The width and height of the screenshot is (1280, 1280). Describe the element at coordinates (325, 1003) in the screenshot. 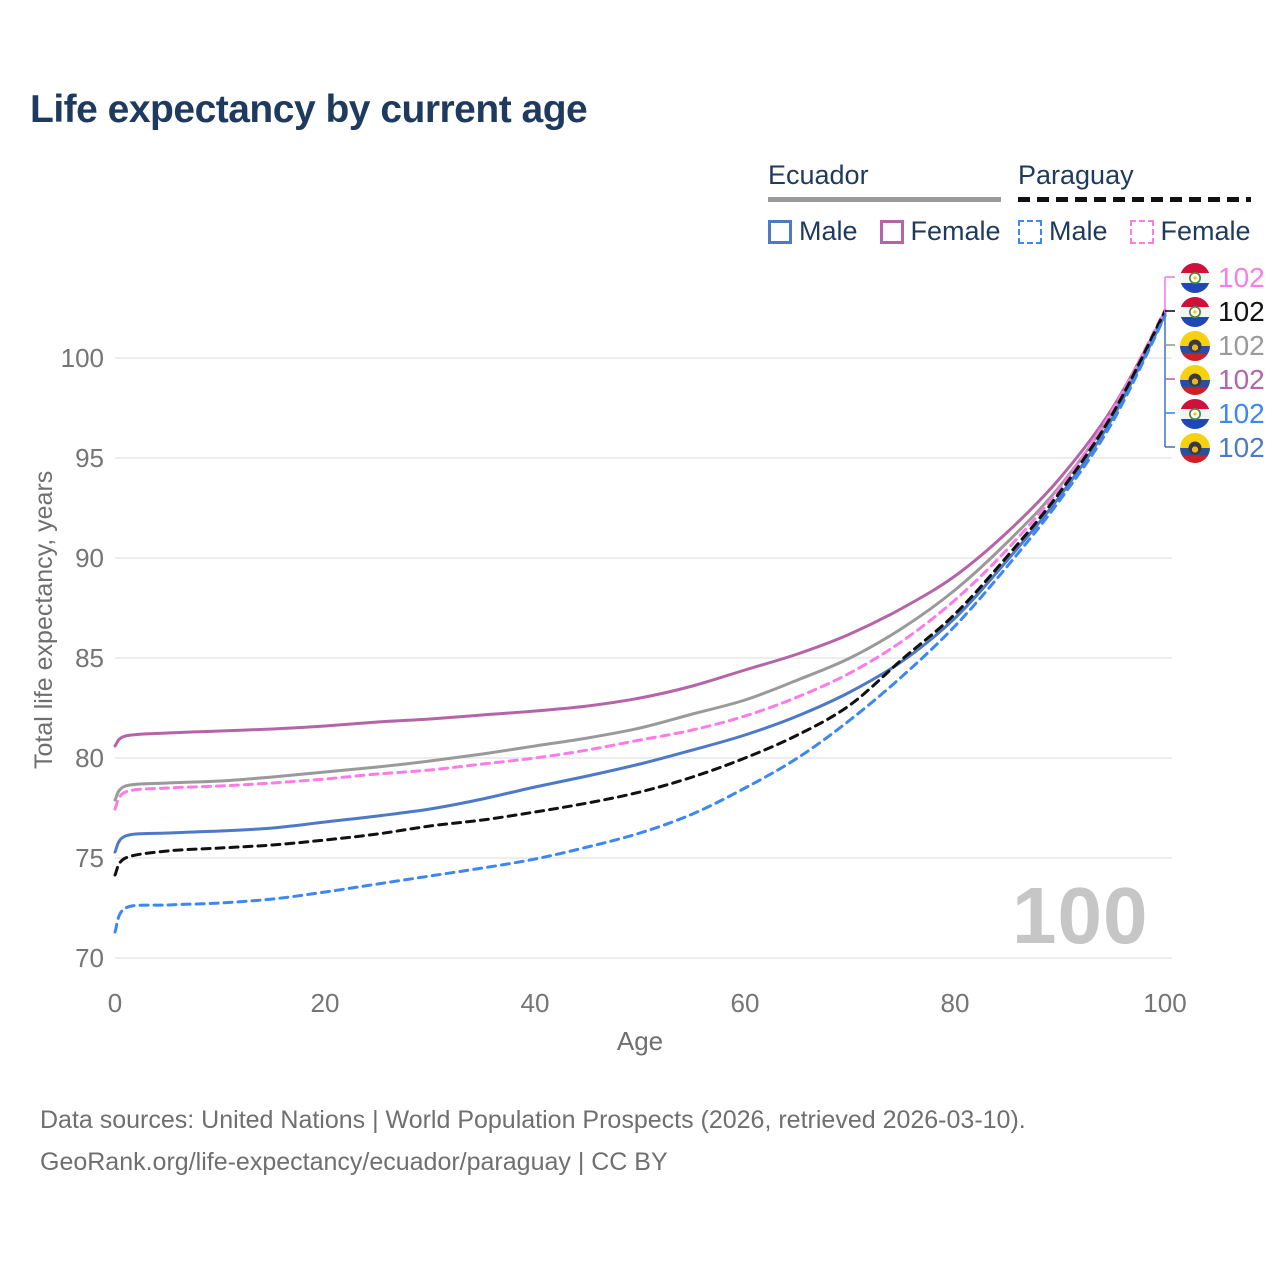

I see `x-tick-label: 20` at that location.